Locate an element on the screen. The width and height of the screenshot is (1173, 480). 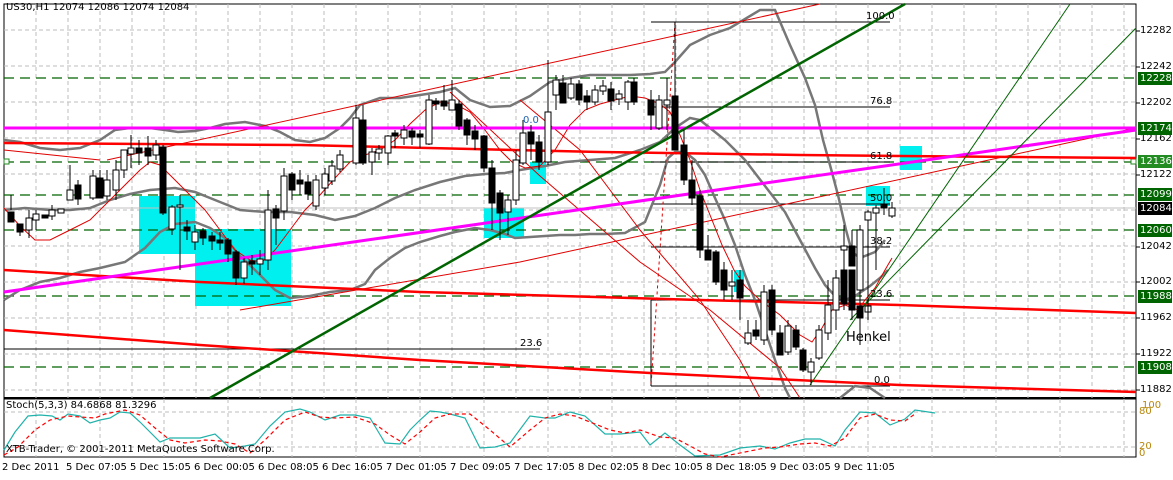
price-tick: 11962 is located at coordinates (1156, 317).